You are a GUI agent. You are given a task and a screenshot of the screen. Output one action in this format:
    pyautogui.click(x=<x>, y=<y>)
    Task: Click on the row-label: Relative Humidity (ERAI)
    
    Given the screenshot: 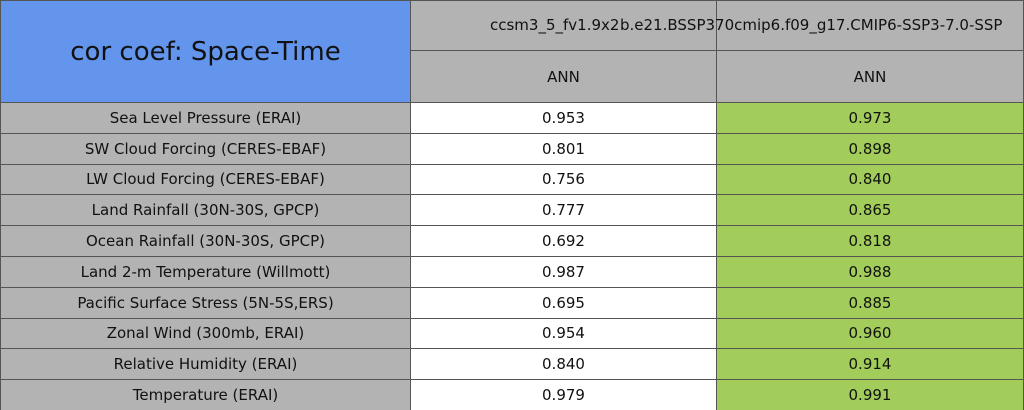 What is the action you would take?
    pyautogui.click(x=205, y=364)
    